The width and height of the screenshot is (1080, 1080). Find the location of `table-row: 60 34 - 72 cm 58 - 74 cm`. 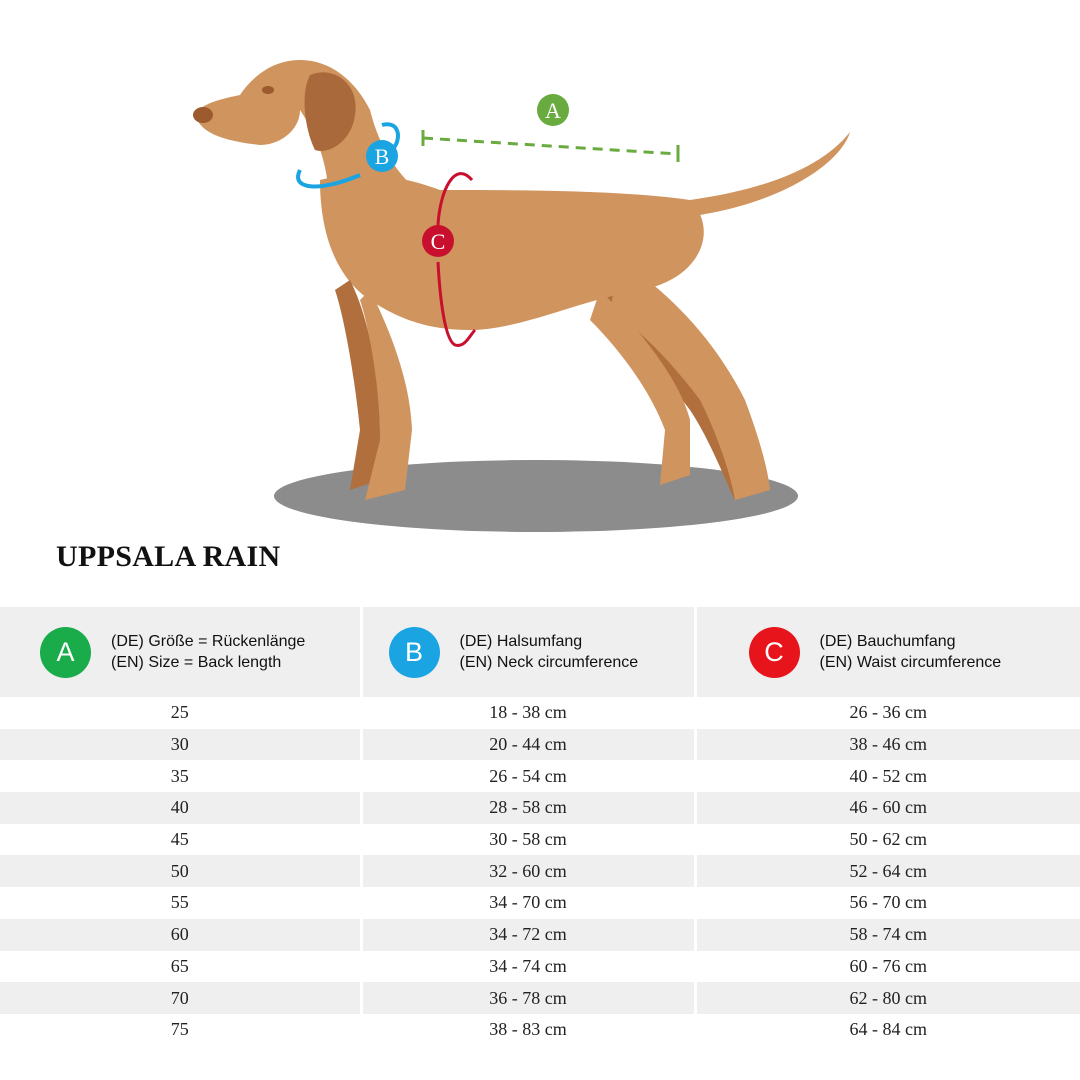

table-row: 60 34 - 72 cm 58 - 74 cm is located at coordinates (540, 934).